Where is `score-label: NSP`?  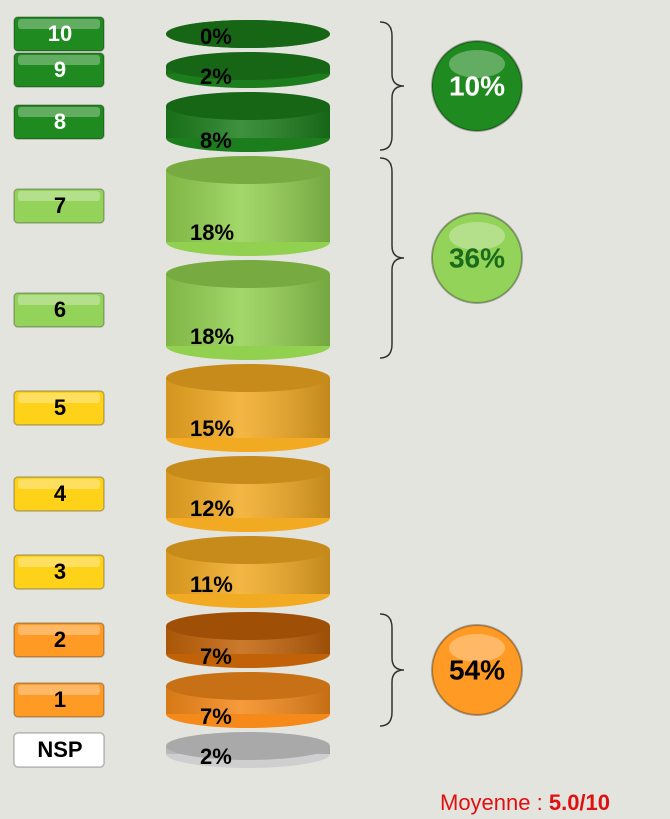
score-label: NSP is located at coordinates (59, 749).